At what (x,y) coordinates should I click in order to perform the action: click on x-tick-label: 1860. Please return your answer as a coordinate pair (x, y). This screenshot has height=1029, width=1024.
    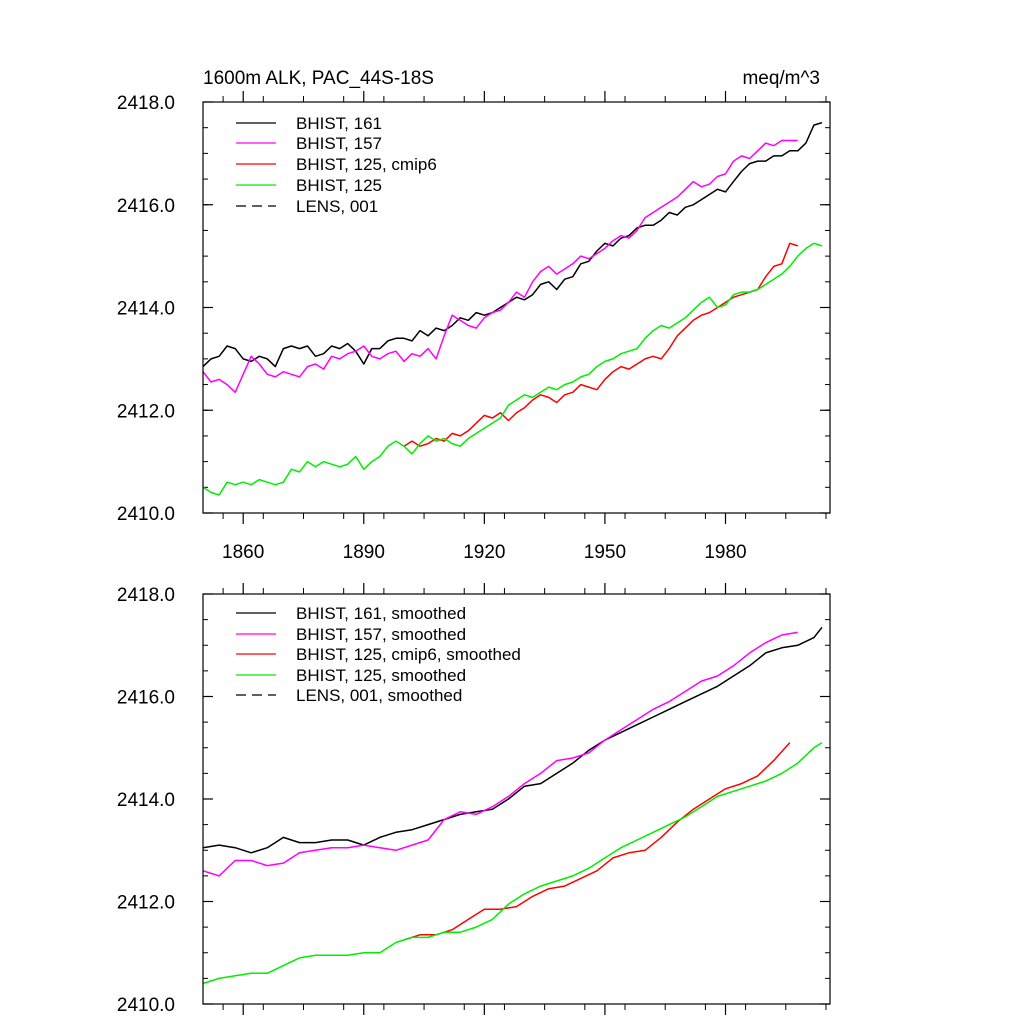
    Looking at the image, I should click on (243, 552).